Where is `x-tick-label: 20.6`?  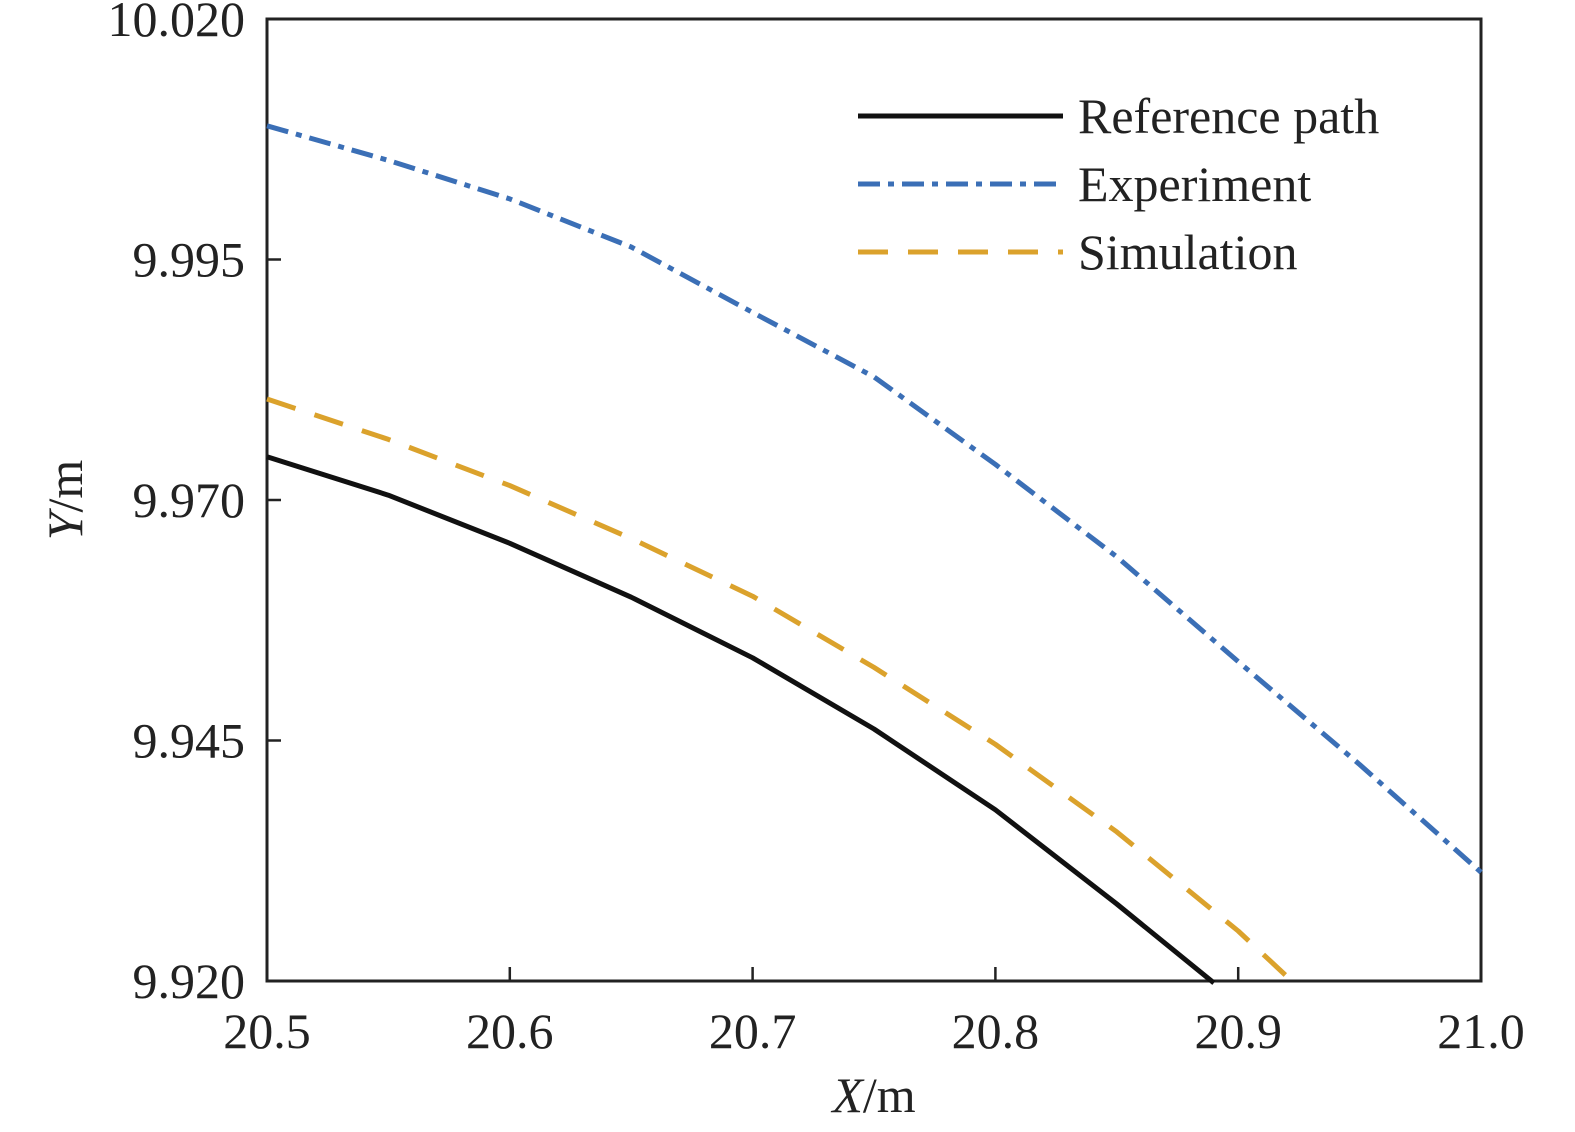 x-tick-label: 20.6 is located at coordinates (510, 1031).